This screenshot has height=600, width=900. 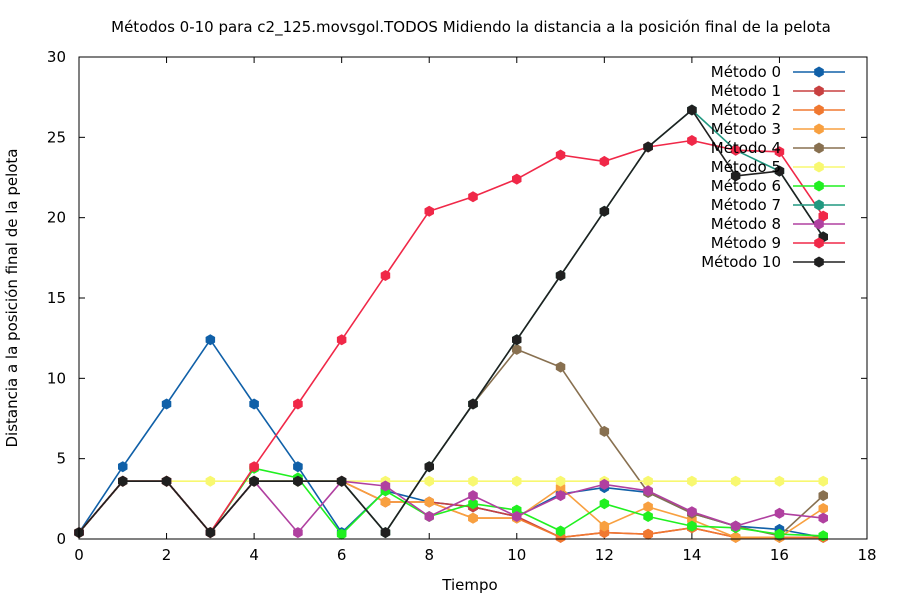 What do you see at coordinates (56, 298) in the screenshot?
I see `y-tick-label: 15` at bounding box center [56, 298].